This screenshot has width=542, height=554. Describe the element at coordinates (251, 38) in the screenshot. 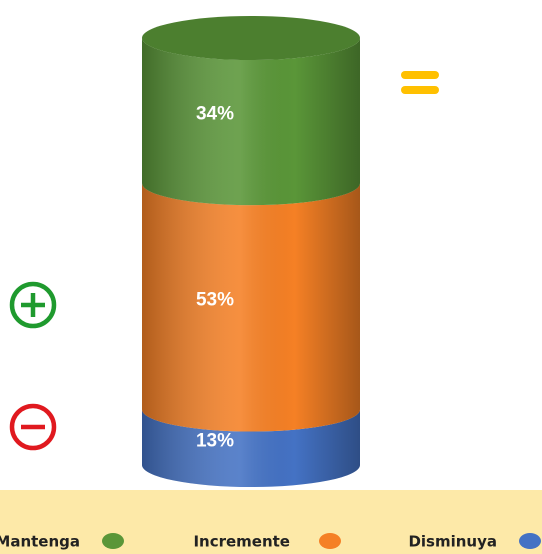

I see `cylinder-top` at that location.